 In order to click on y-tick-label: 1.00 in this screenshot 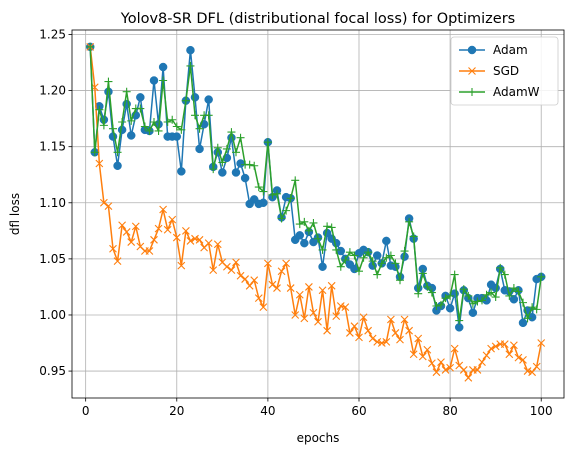, I will do `click(52, 315)`.